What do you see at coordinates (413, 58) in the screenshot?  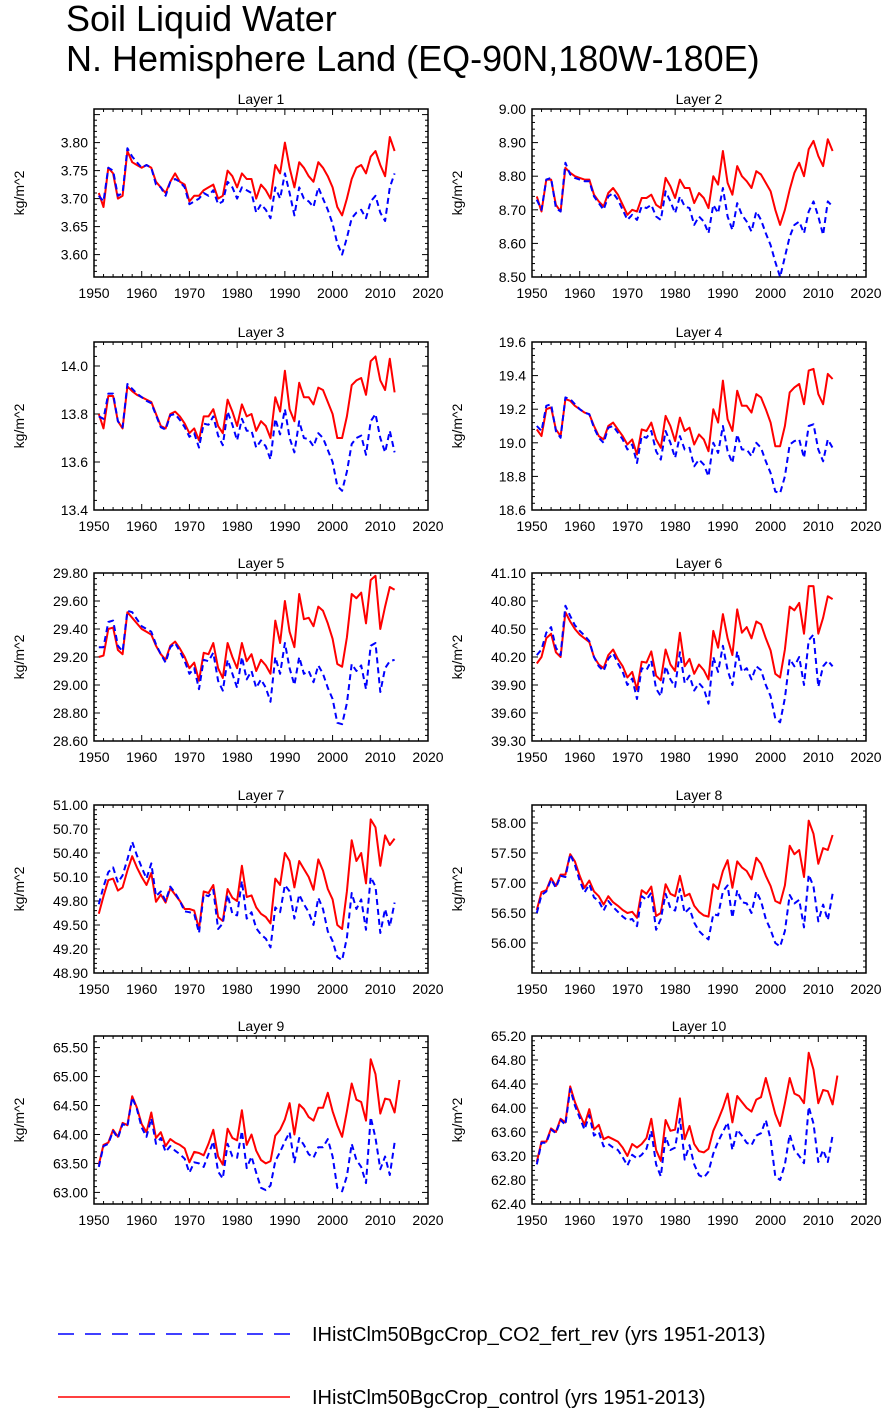 I see `figure-title-line-2: N. Hemisphere Land (EQ-90N,180W-180E)` at bounding box center [413, 58].